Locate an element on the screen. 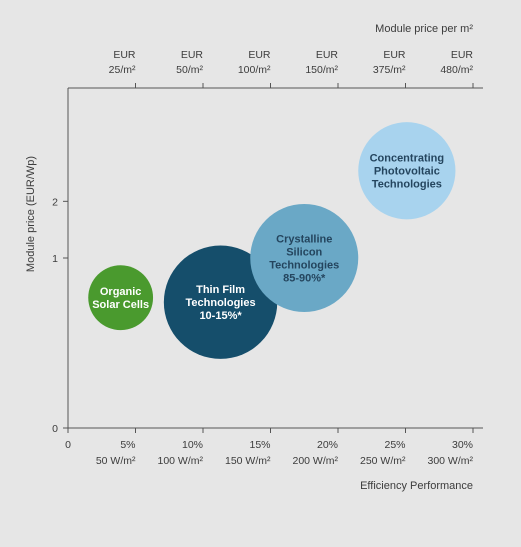 The height and width of the screenshot is (547, 521). bubble-label-3-1: Photovoltaic is located at coordinates (407, 172).